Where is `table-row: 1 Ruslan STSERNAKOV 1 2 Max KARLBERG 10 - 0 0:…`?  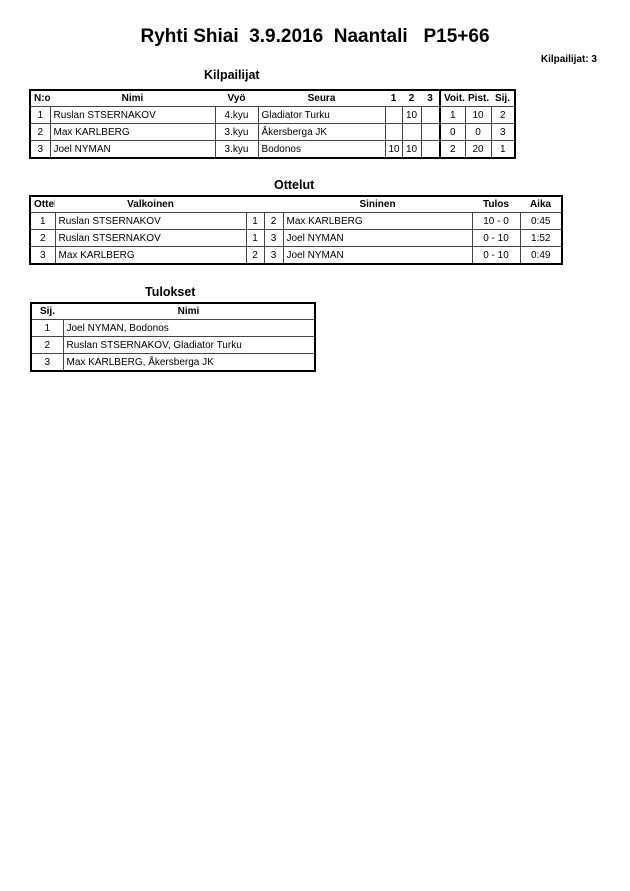 table-row: 1 Ruslan STSERNAKOV 1 2 Max KARLBERG 10 - 0 0:… is located at coordinates (296, 221).